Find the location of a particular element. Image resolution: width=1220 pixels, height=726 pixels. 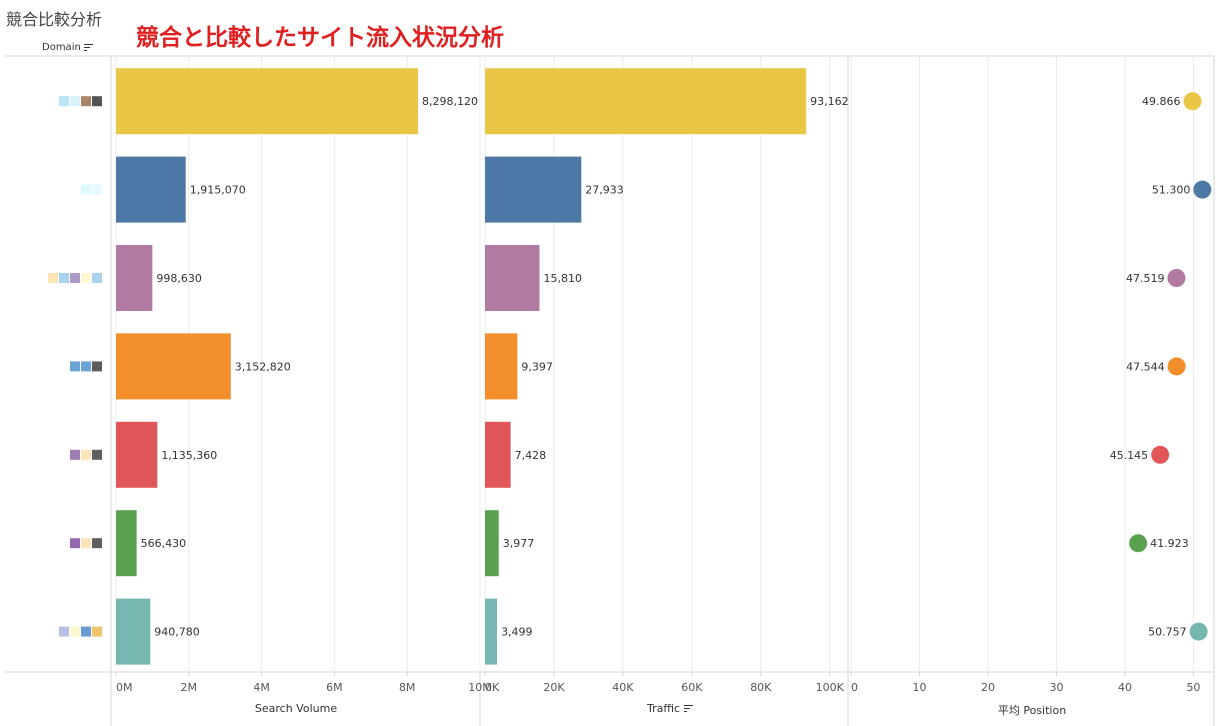

traffic-tick-label: 100K is located at coordinates (830, 687).